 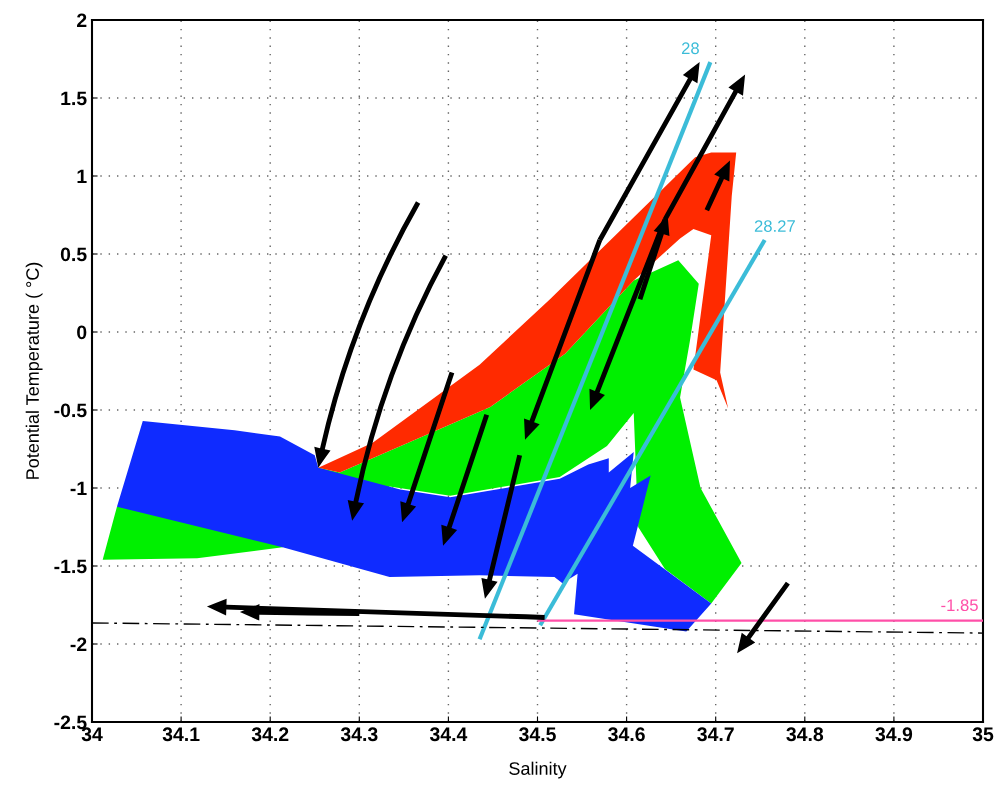 I want to click on x-tick-label: 34.7, so click(x=715, y=734).